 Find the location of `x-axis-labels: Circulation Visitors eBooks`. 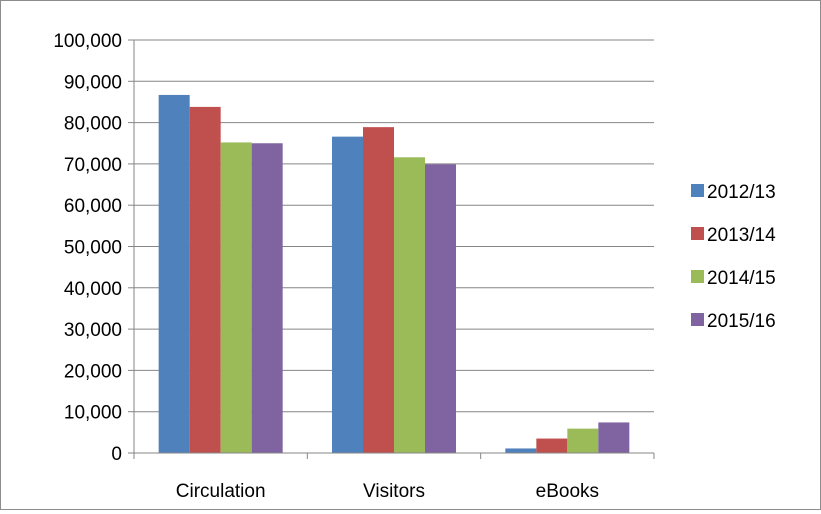

x-axis-labels: Circulation Visitors eBooks is located at coordinates (387, 491).